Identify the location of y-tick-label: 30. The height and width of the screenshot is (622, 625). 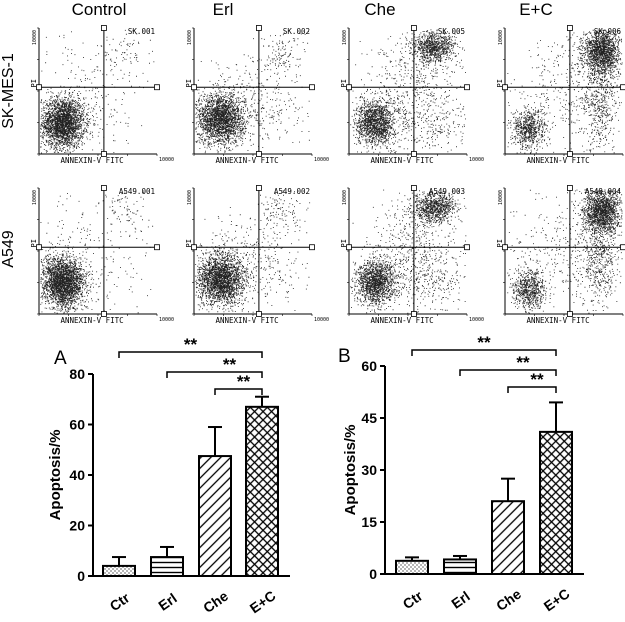
(369, 470).